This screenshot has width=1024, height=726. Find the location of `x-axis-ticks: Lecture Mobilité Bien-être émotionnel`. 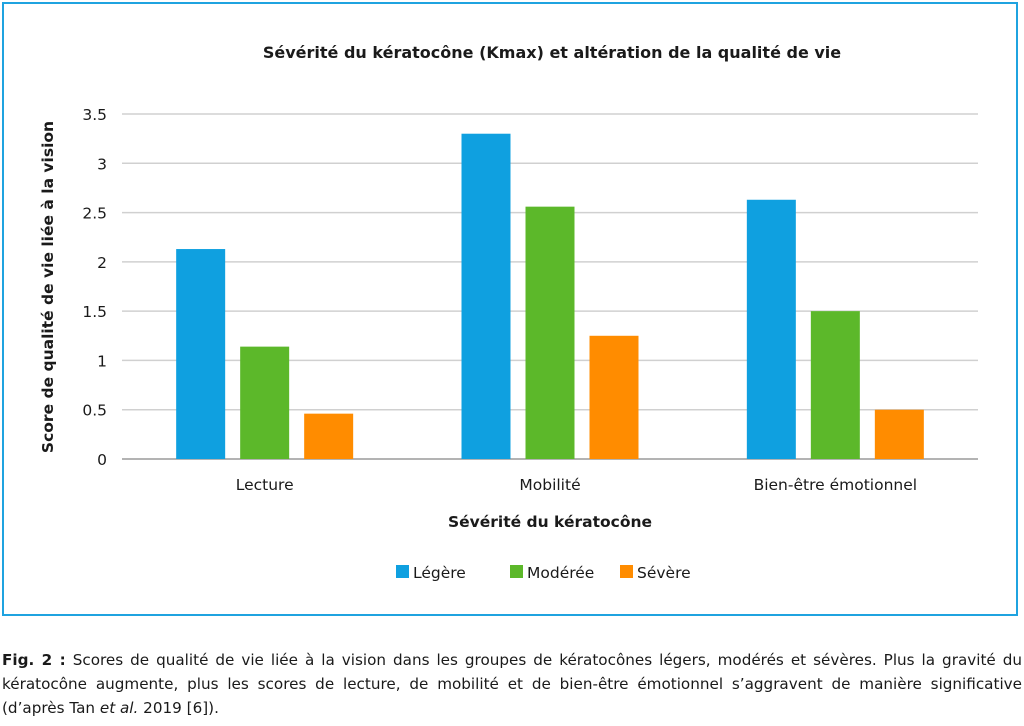

x-axis-ticks: Lecture Mobilité Bien-être émotionnel is located at coordinates (576, 485).